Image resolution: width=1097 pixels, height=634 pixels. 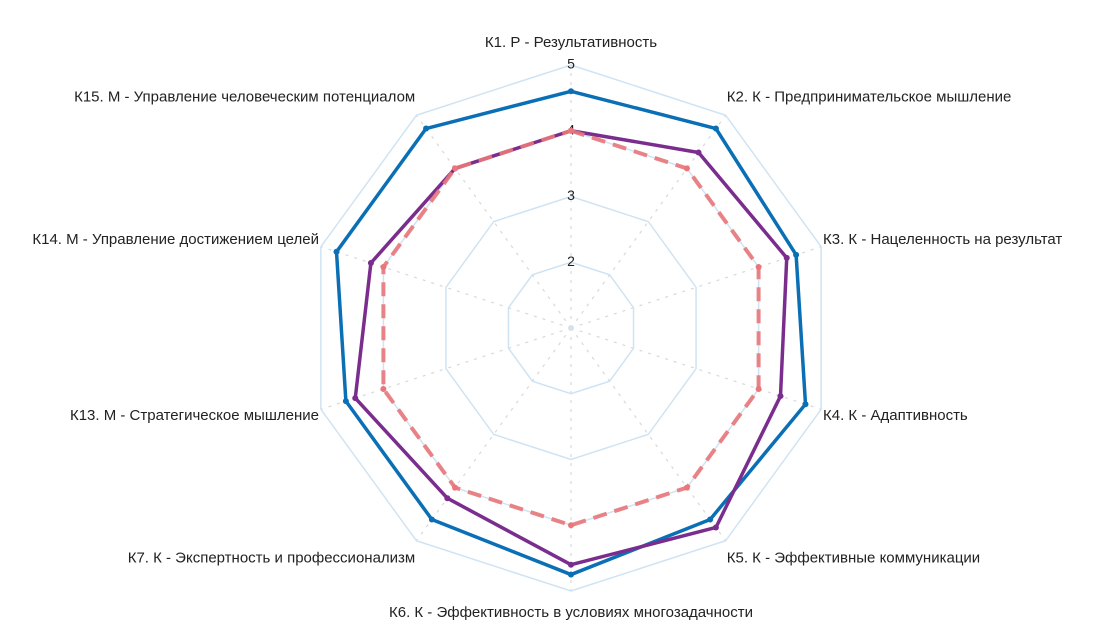 What do you see at coordinates (942, 239) in the screenshot?
I see `category-label: К3. К - Нацеленность на результат` at bounding box center [942, 239].